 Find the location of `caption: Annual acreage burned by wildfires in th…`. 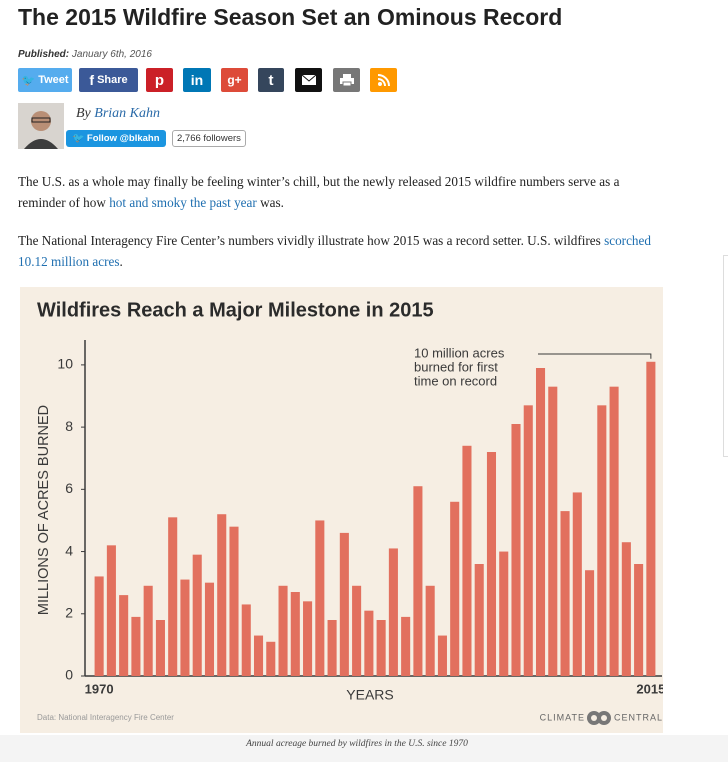

caption: Annual acreage burned by wildfires in th… is located at coordinates (357, 744).